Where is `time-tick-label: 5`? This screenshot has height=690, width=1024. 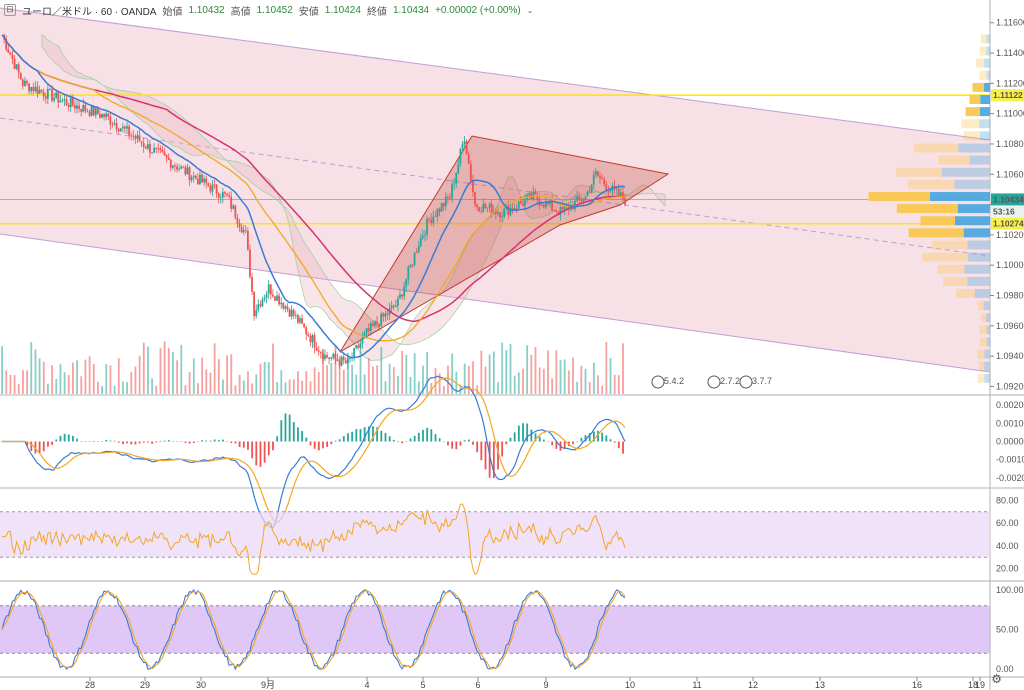 time-tick-label: 5 is located at coordinates (422, 685).